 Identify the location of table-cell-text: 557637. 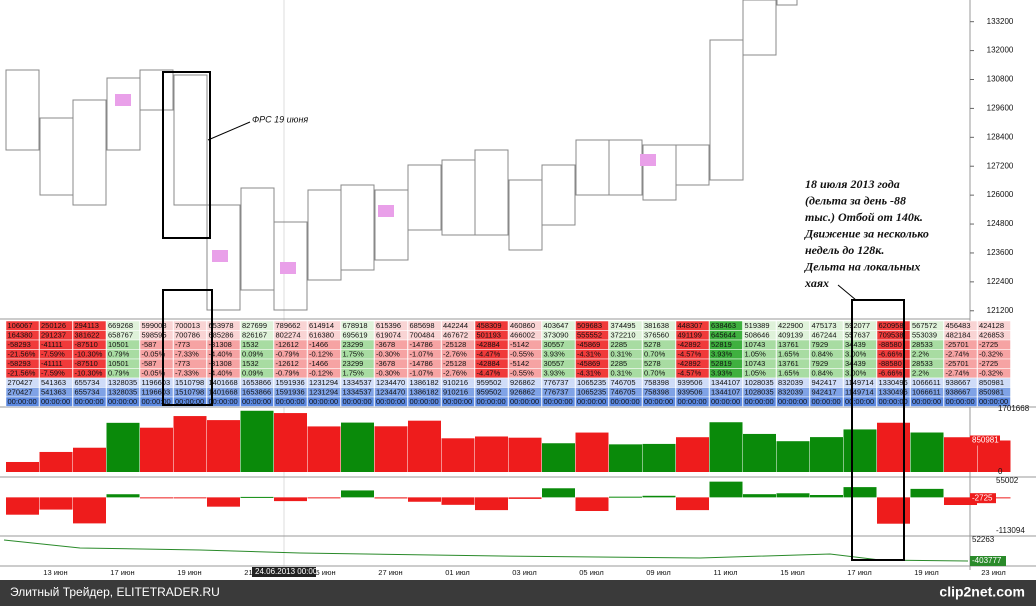
(857, 334).